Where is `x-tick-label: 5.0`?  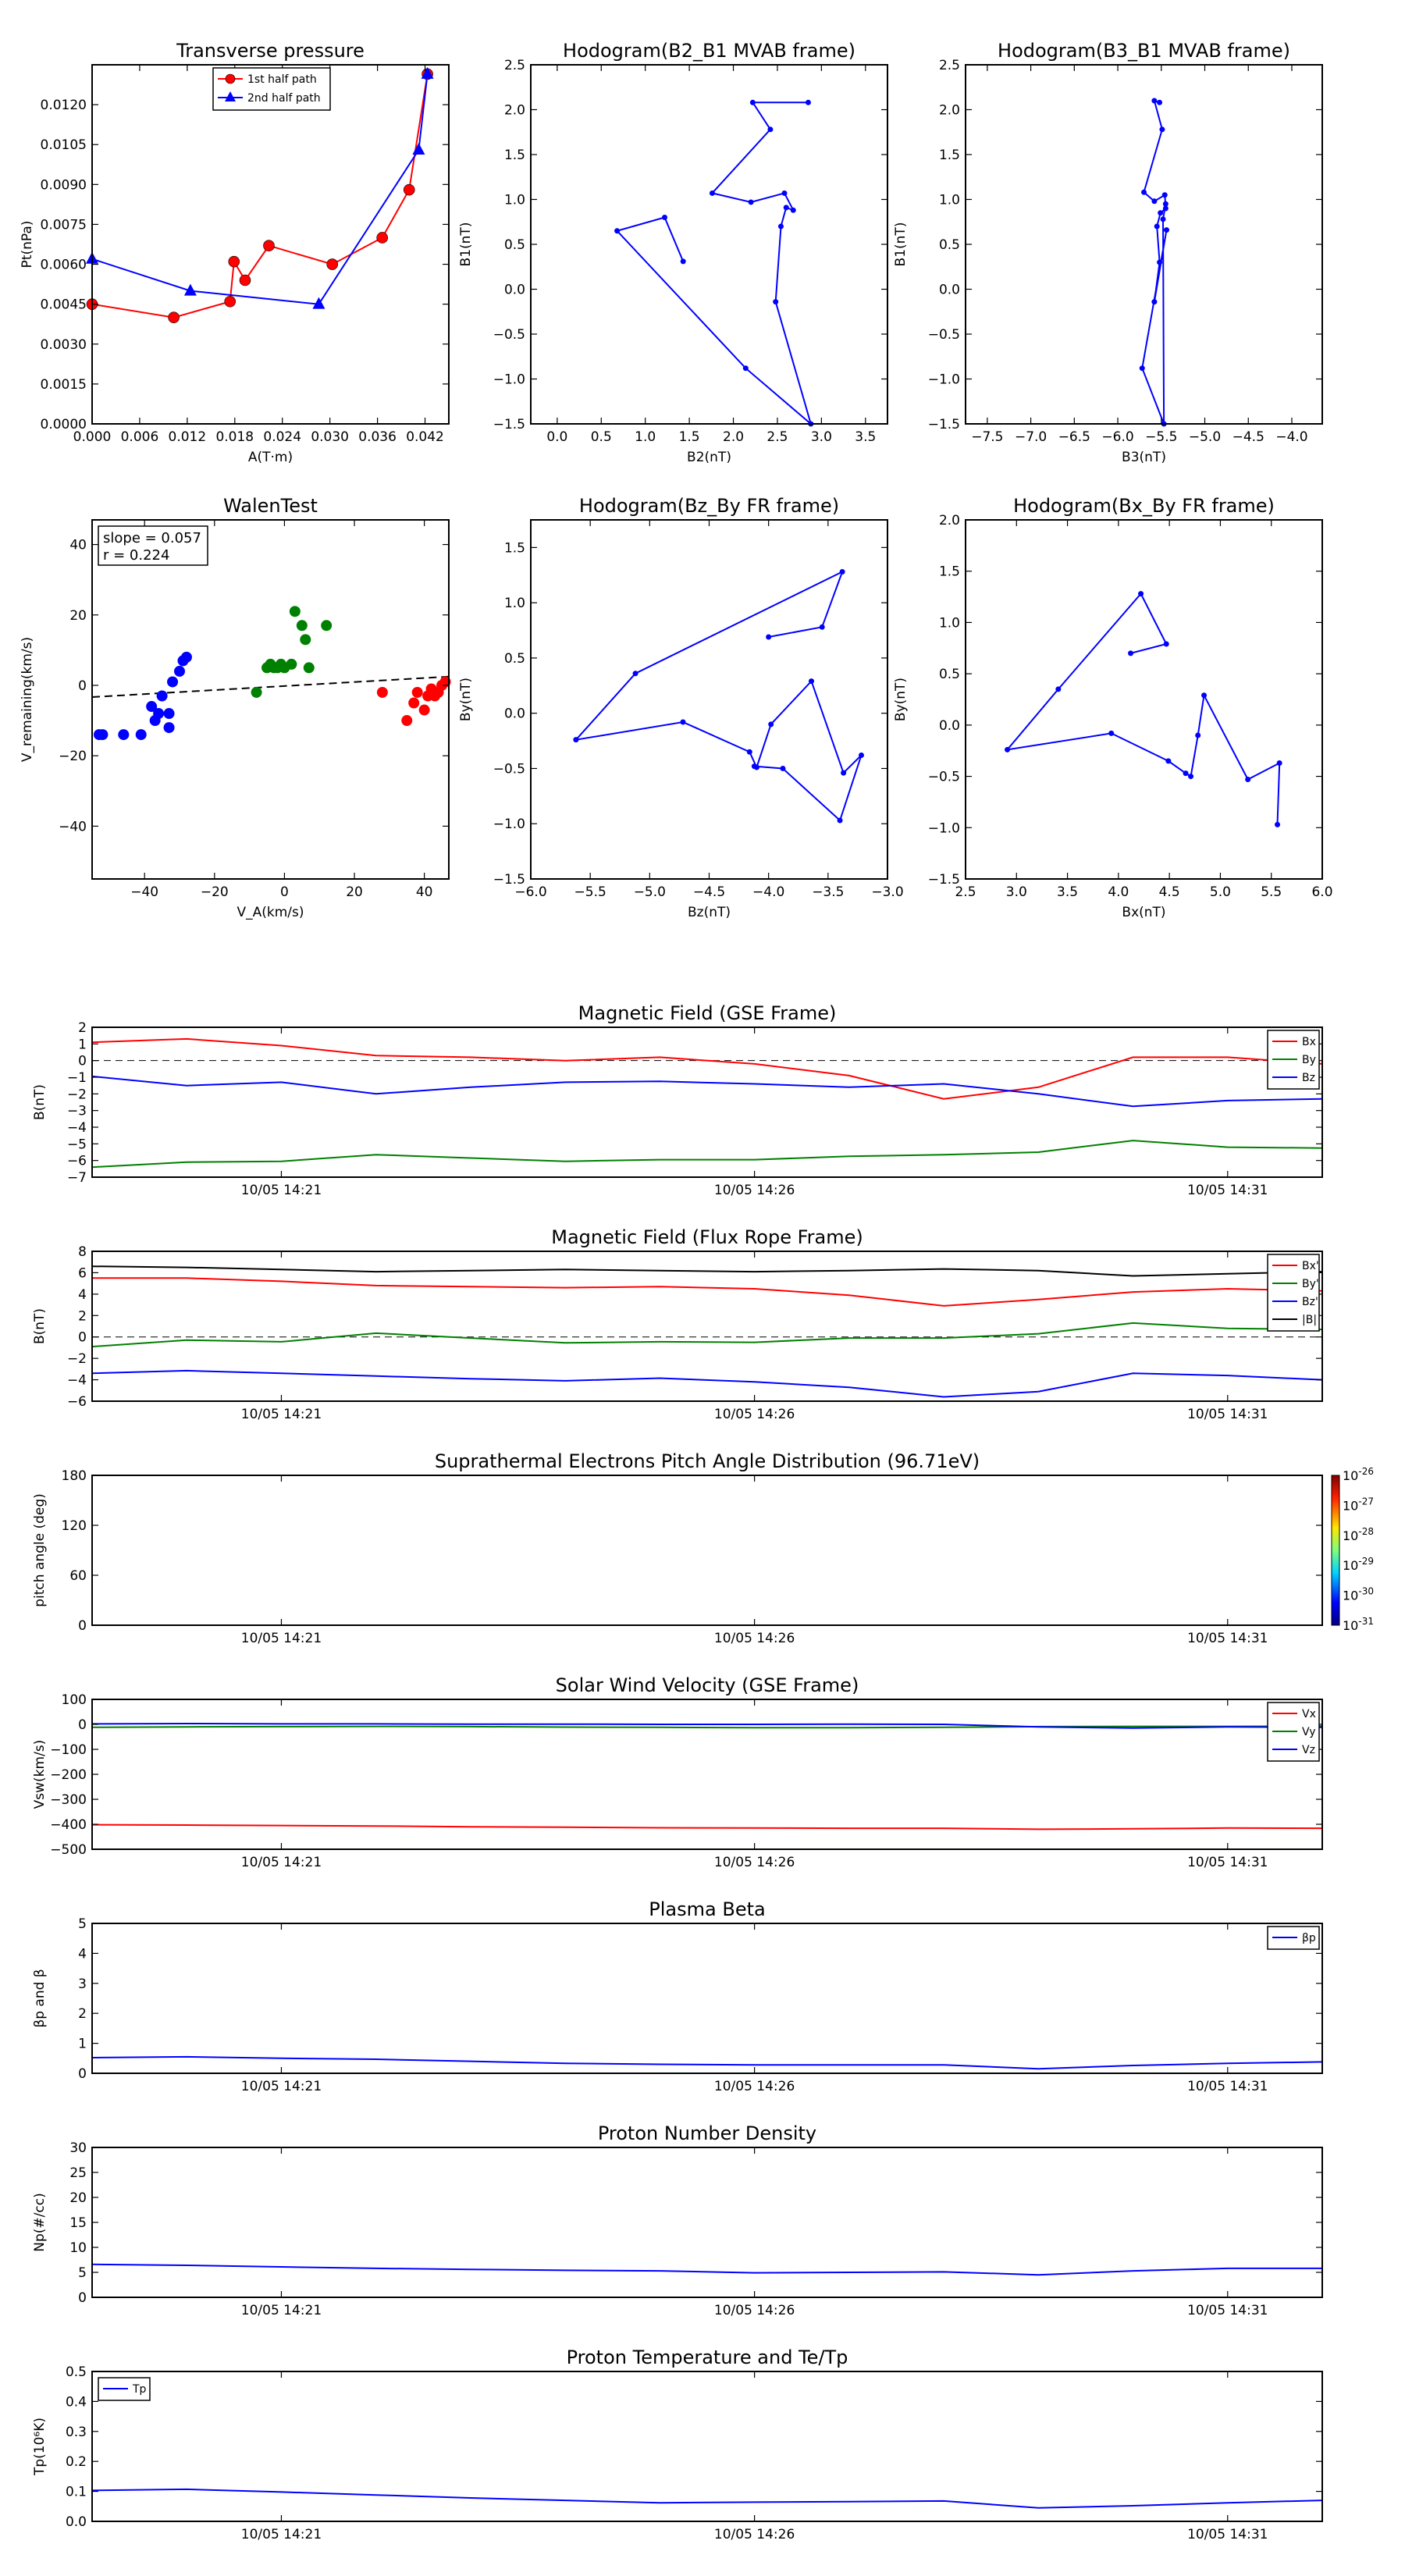
x-tick-label: 5.0 is located at coordinates (1221, 892).